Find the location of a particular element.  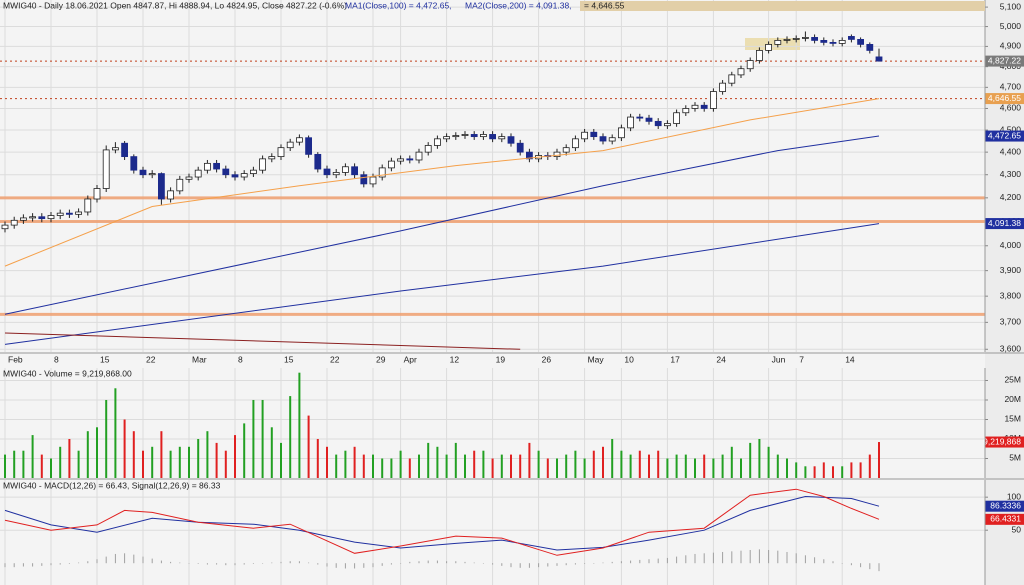

x-tick-label: May is located at coordinates (596, 359).